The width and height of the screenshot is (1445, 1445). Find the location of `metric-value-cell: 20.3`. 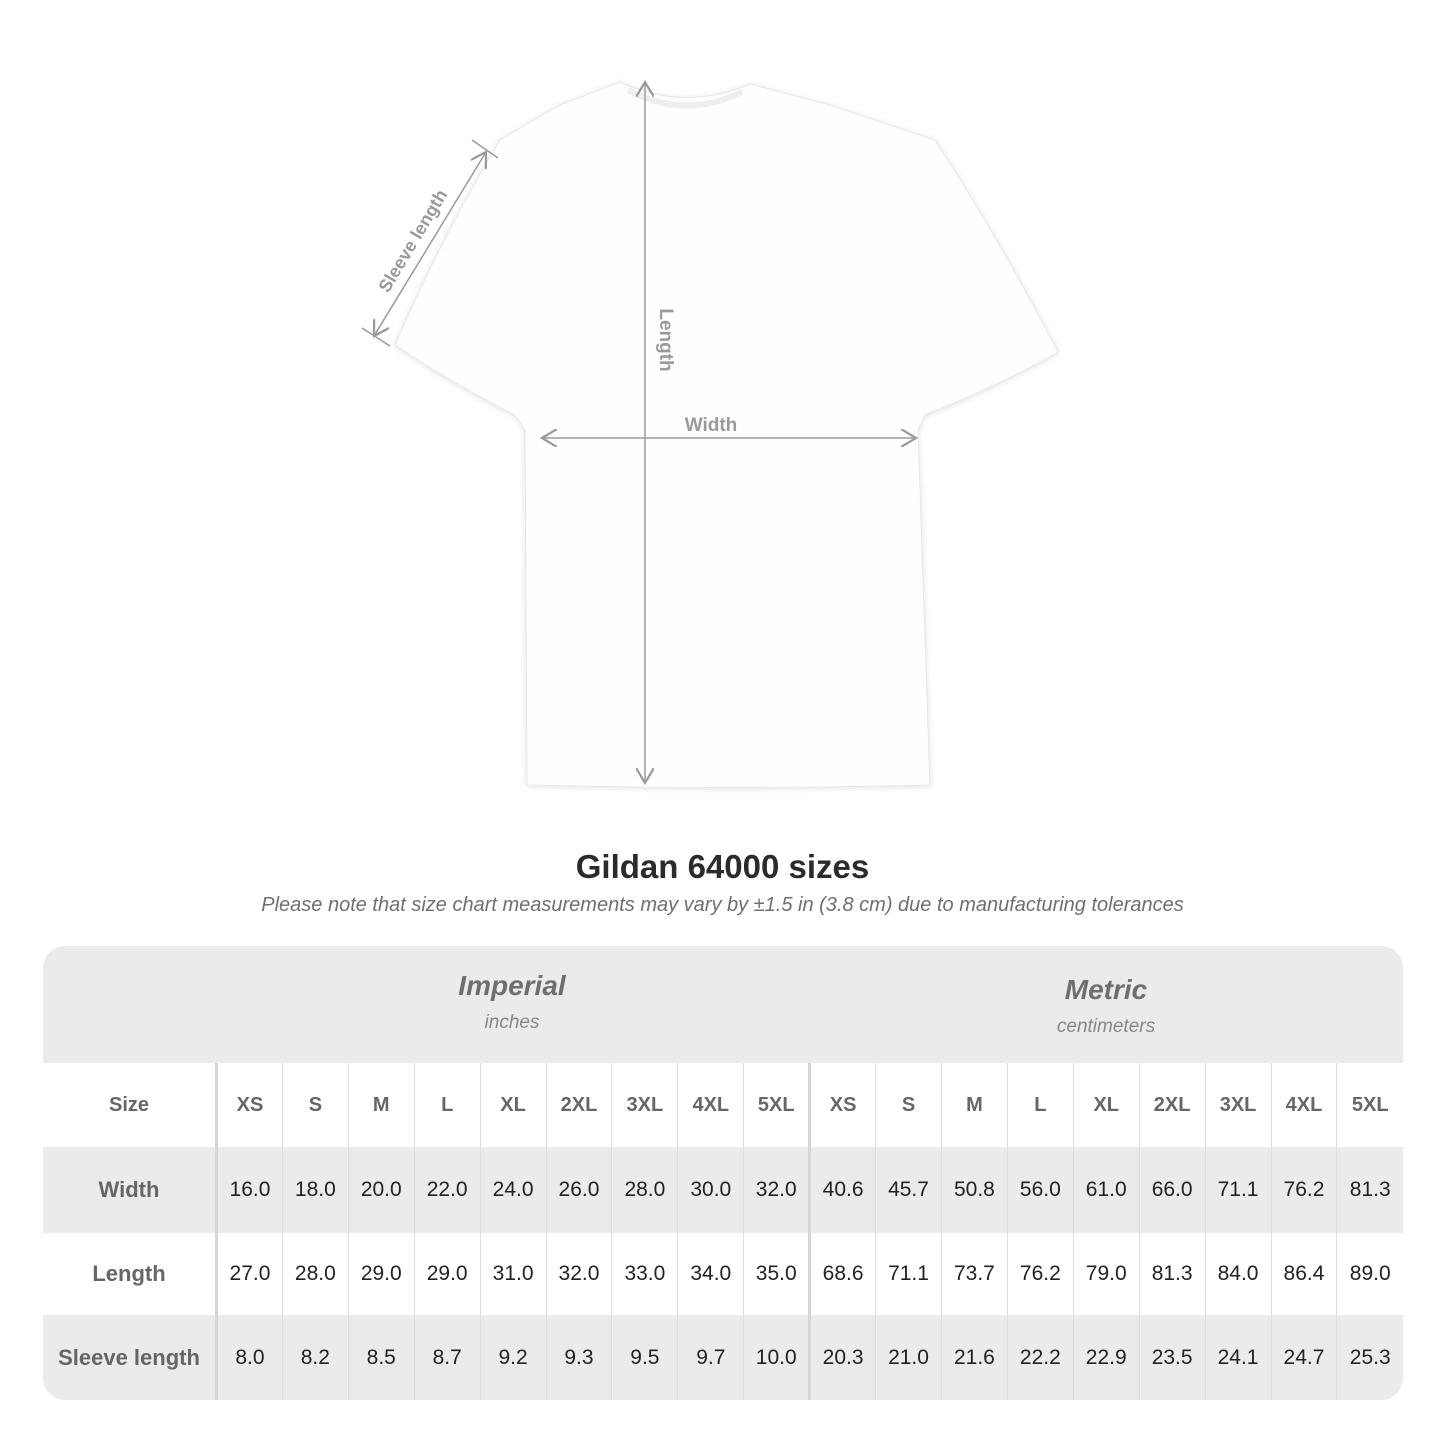

metric-value-cell: 20.3 is located at coordinates (842, 1357).